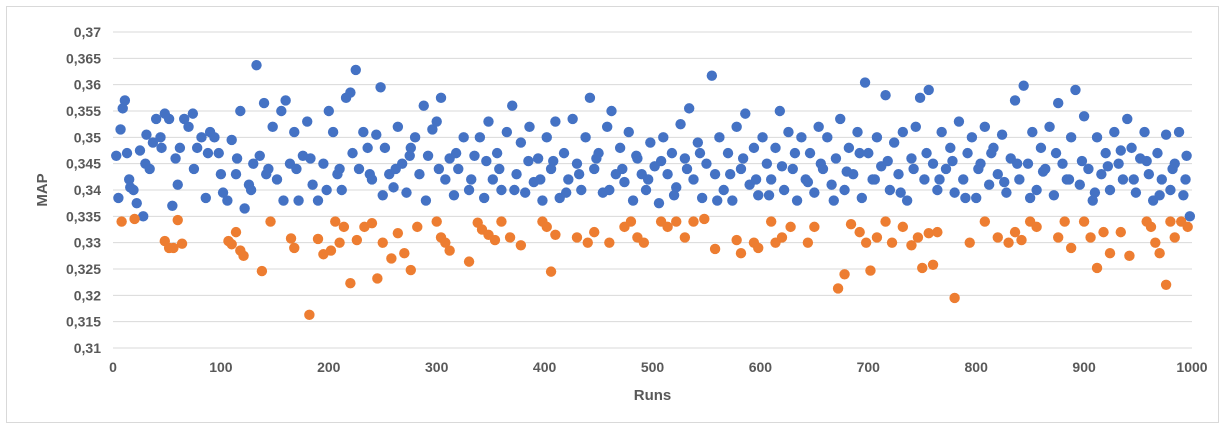 The width and height of the screenshot is (1225, 429). I want to click on y-tick-label: 0,335, so click(83, 216).